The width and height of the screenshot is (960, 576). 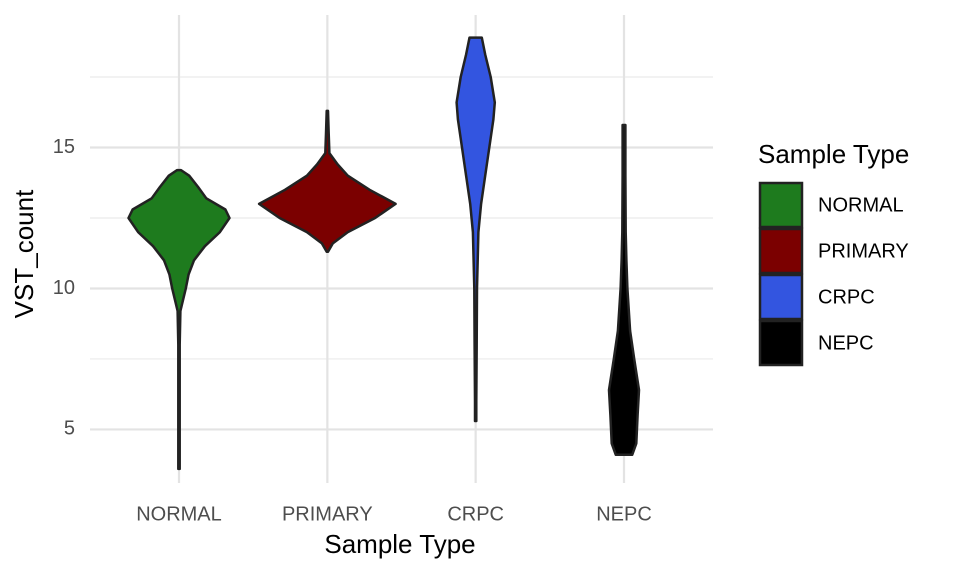 What do you see at coordinates (624, 514) in the screenshot?
I see `x-tick-label: NEPC` at bounding box center [624, 514].